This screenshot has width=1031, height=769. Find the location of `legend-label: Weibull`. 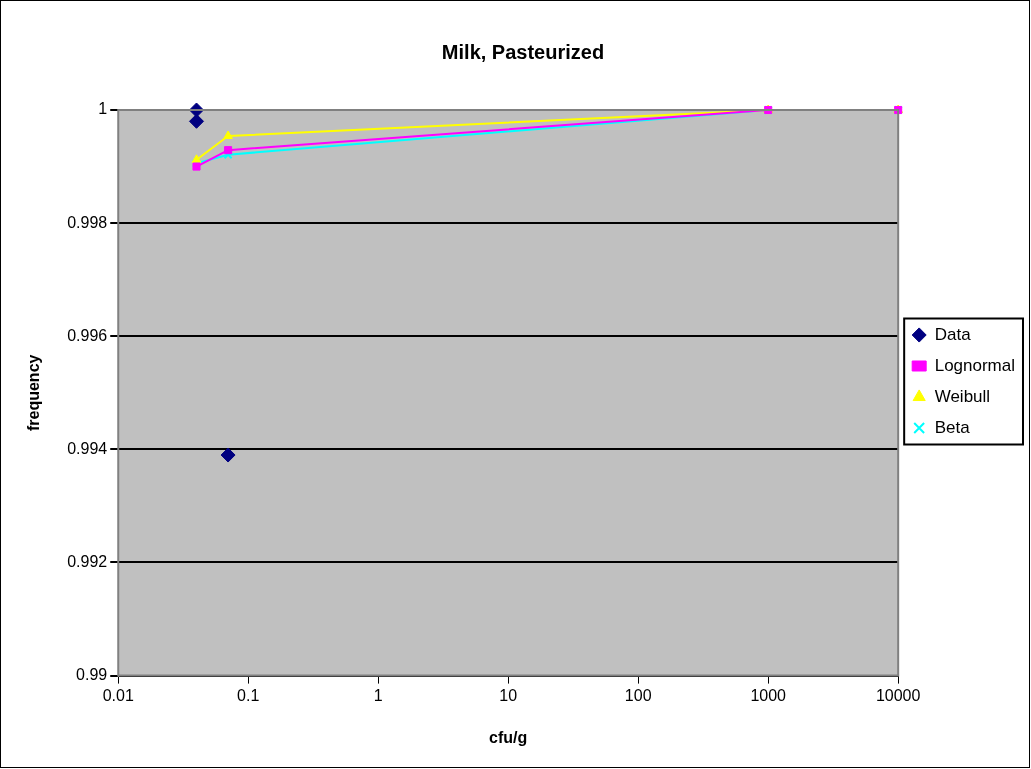

legend-label: Weibull is located at coordinates (962, 396).